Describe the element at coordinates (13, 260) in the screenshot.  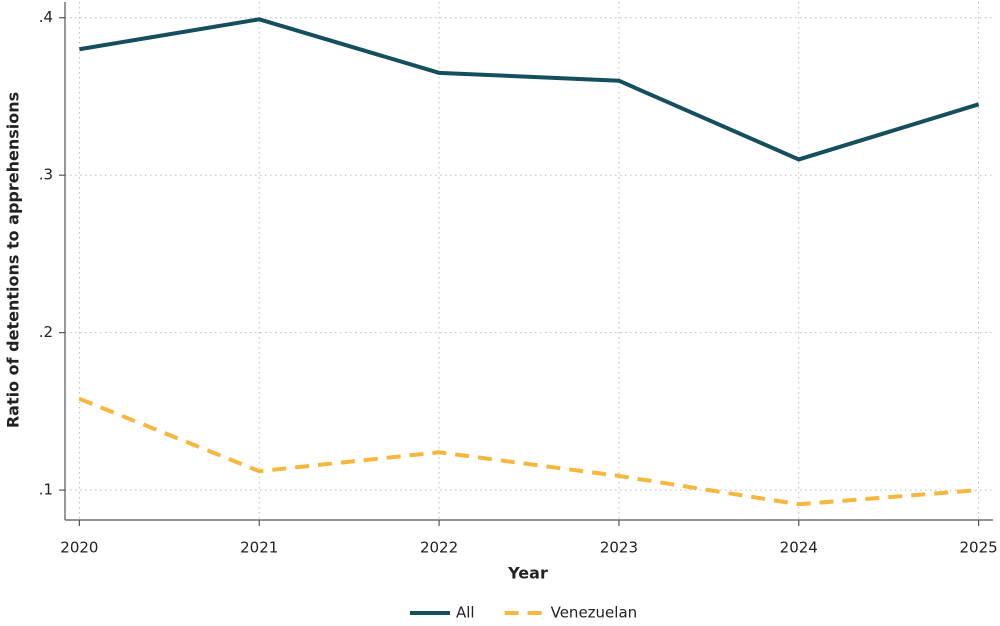
I see `y-axis-label: Ratio of detentions to apprehensions` at that location.